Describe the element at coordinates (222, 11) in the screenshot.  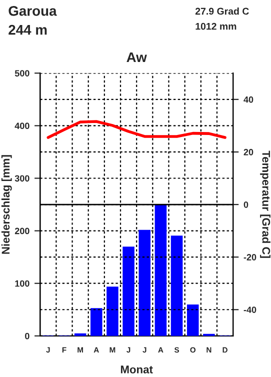
I see `text: 27.9 Grad C` at that location.